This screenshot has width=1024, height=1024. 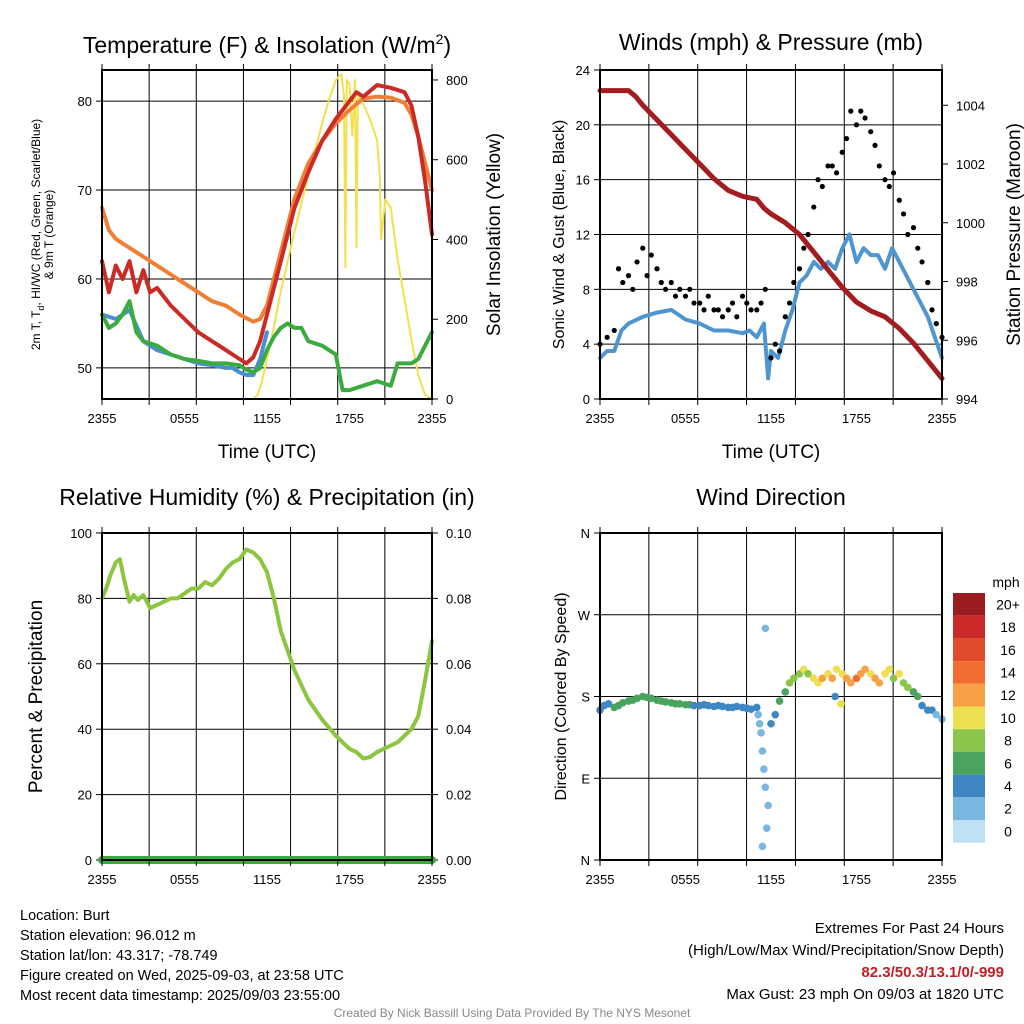 What do you see at coordinates (771, 879) in the screenshot?
I see `x-tick-label: 1155` at bounding box center [771, 879].